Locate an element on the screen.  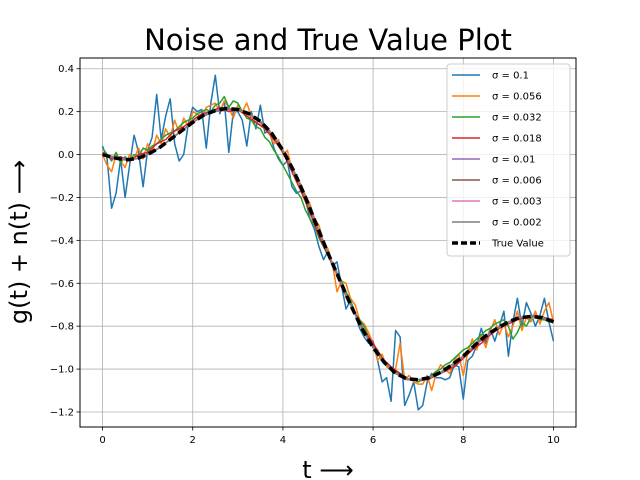
y-tick-label: −1.0 is located at coordinates (62, 370).